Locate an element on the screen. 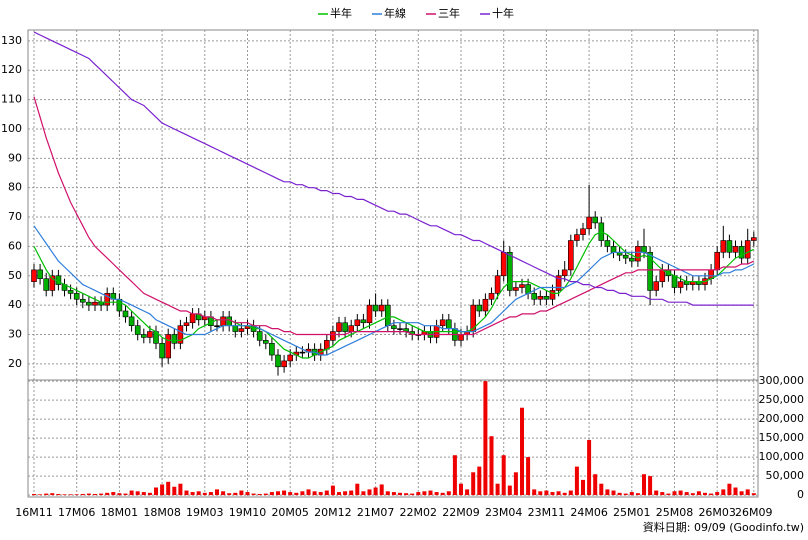 The width and height of the screenshot is (808, 540). legend-label: 年線 is located at coordinates (395, 13).